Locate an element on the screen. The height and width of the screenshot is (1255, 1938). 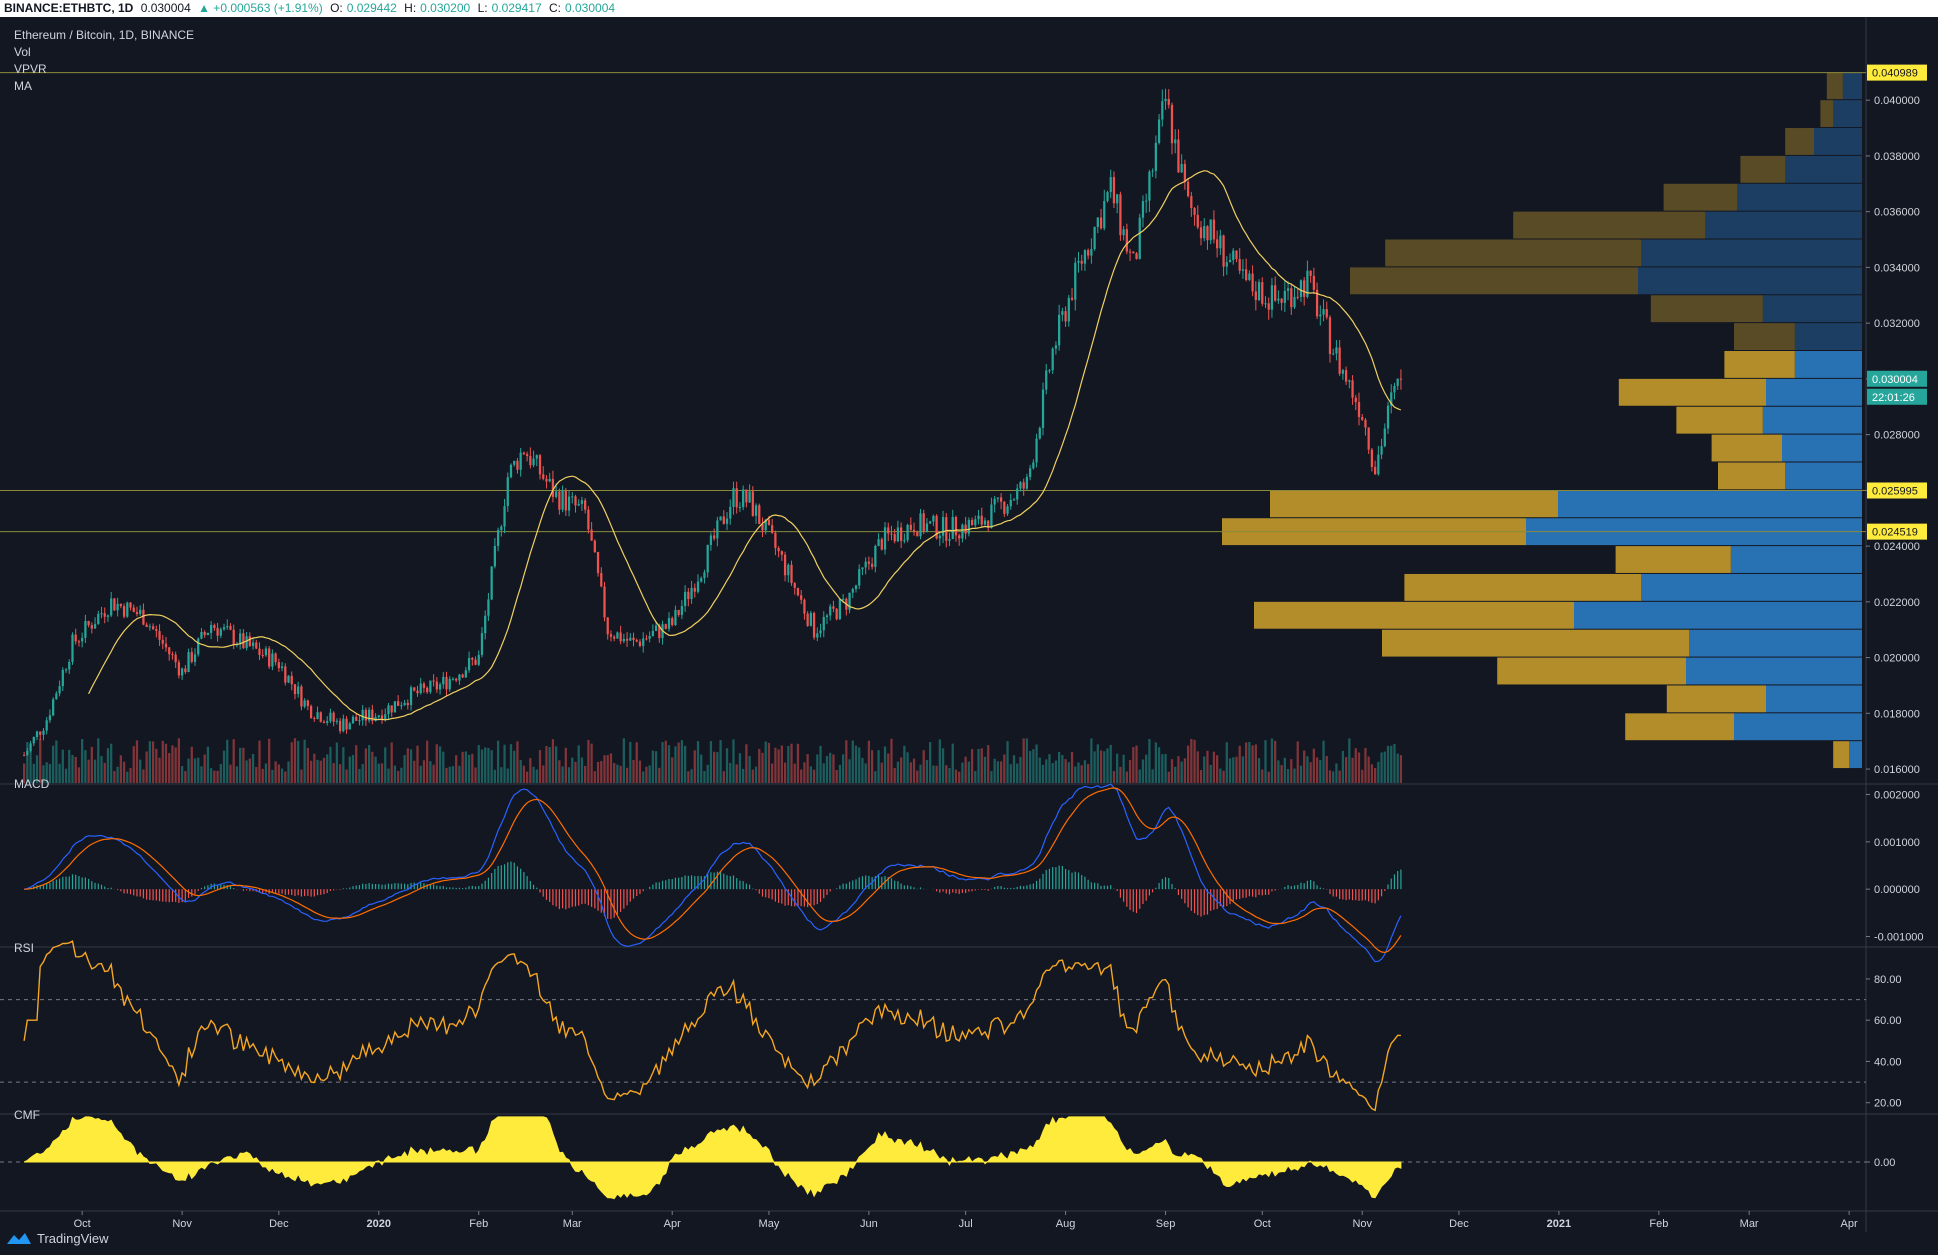
high-value: 0.030200 is located at coordinates (445, 8).